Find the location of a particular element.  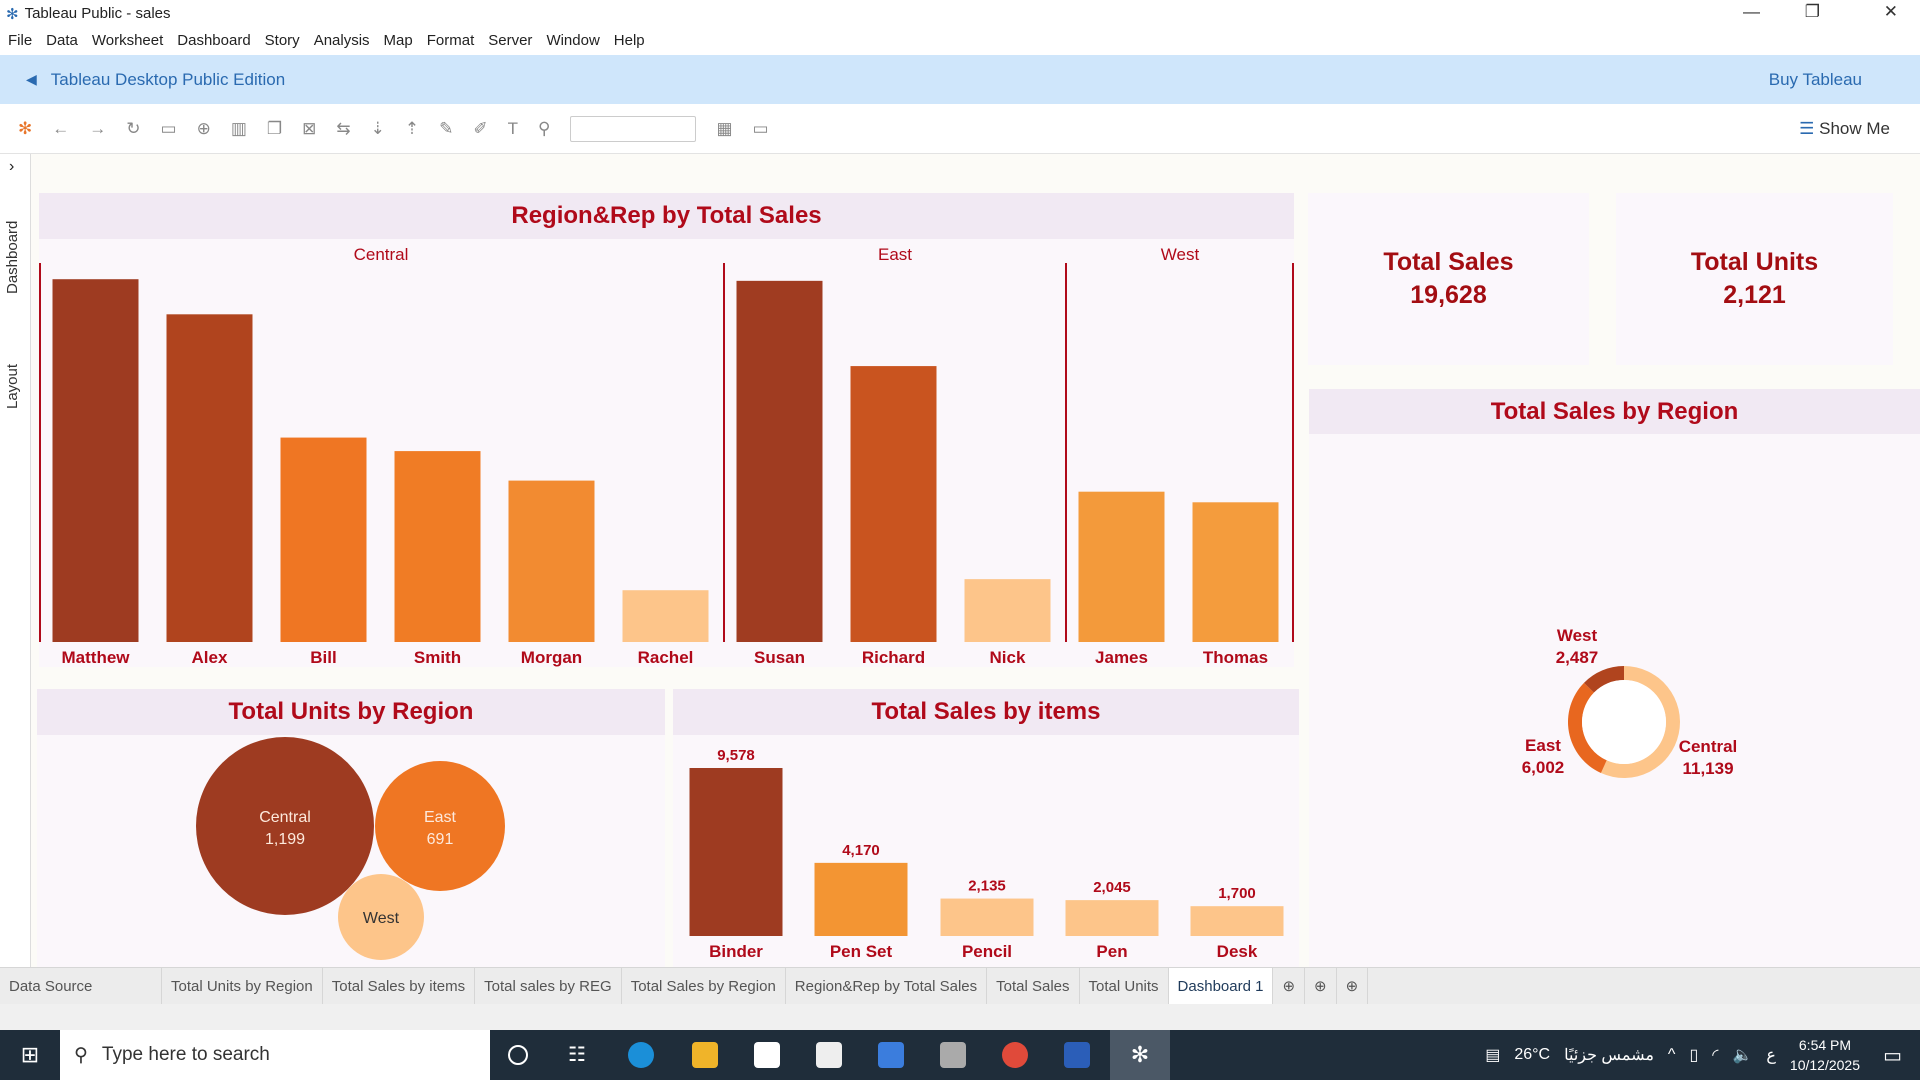

undo-icon: ← is located at coordinates (61, 128).